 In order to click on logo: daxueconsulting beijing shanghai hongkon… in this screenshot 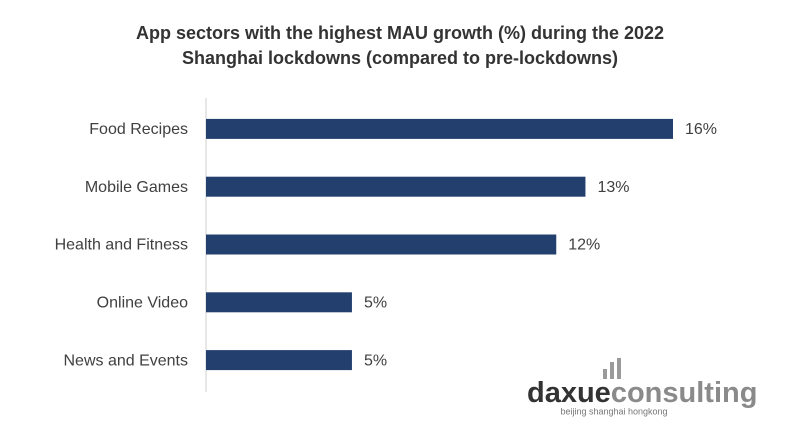, I will do `click(642, 387)`.